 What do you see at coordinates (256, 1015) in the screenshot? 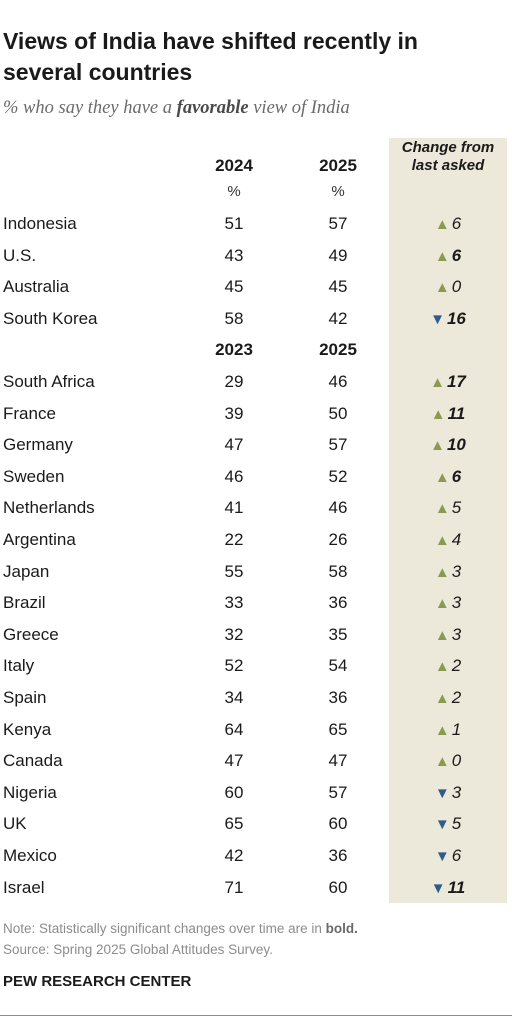
I see `bottom-divider` at bounding box center [256, 1015].